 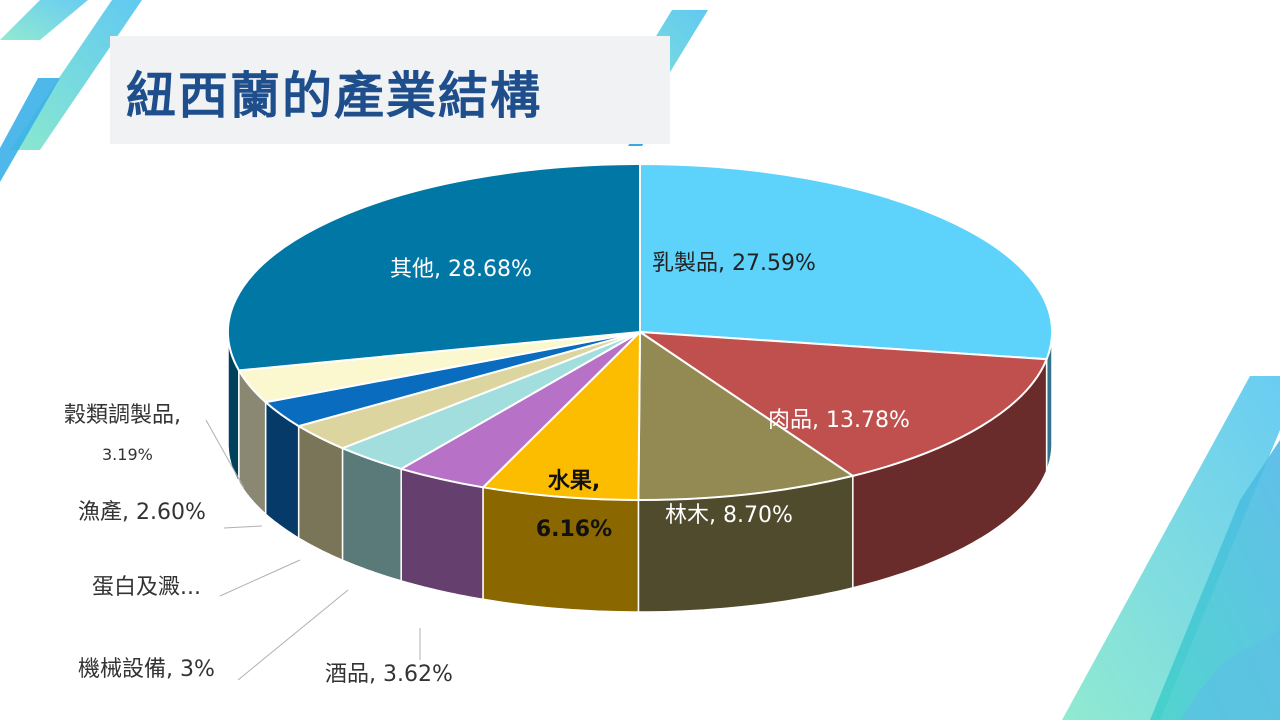 I want to click on data-label-8: 穀類調製品, 3.19%, so click(x=122, y=433).